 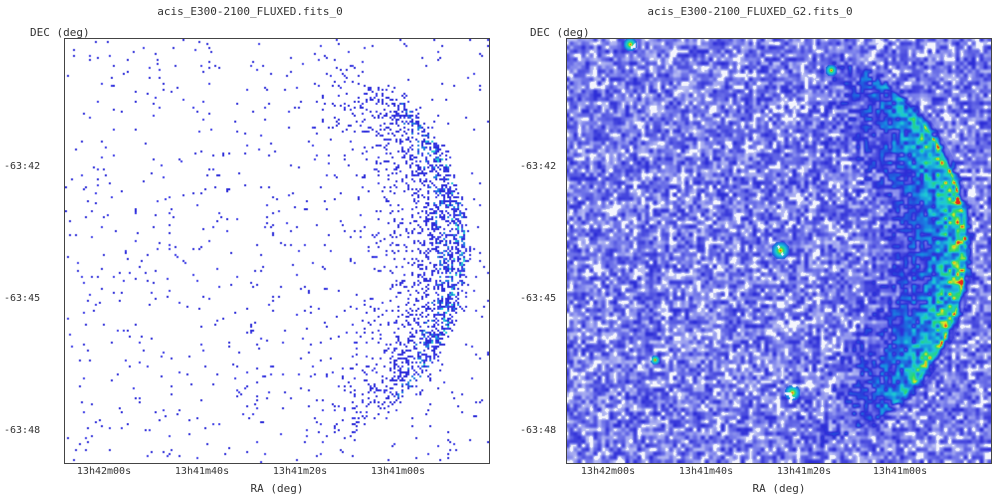 What do you see at coordinates (750, 11) in the screenshot?
I see `panel-title: acis_E300-2100_FLUXED_G2.fits_0` at bounding box center [750, 11].